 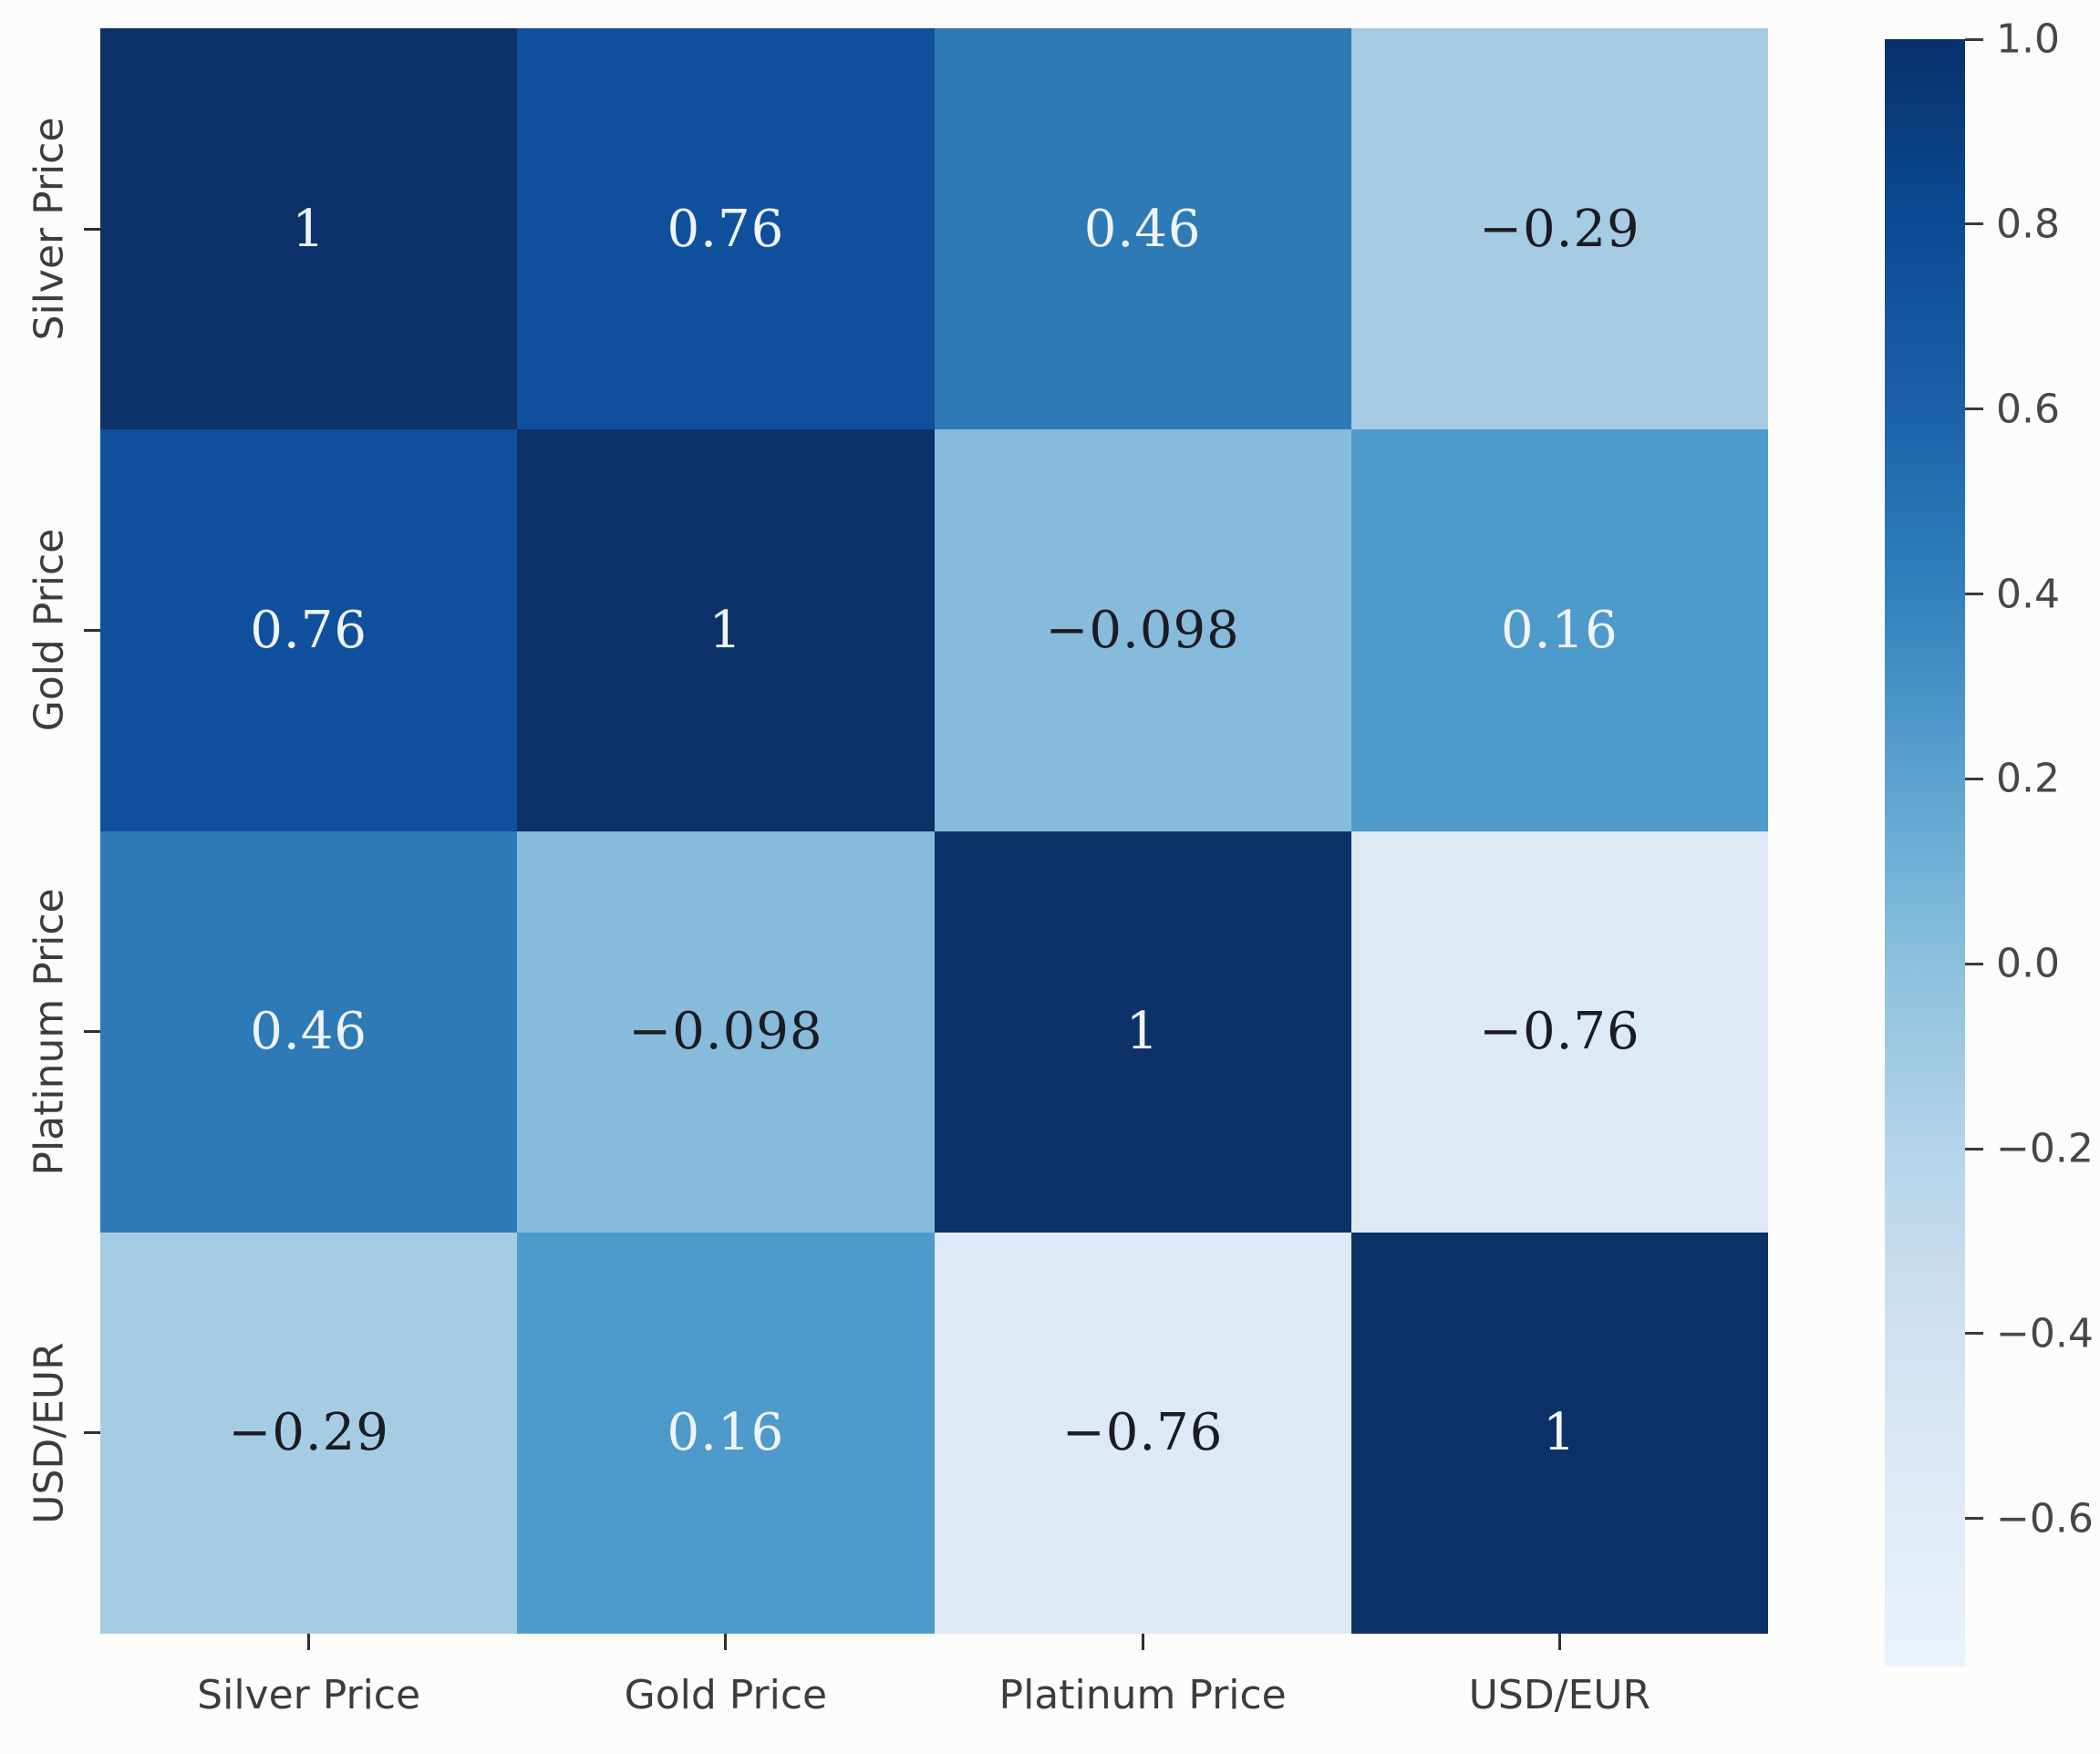 I want to click on y-tick-label: Gold Price, so click(x=50, y=630).